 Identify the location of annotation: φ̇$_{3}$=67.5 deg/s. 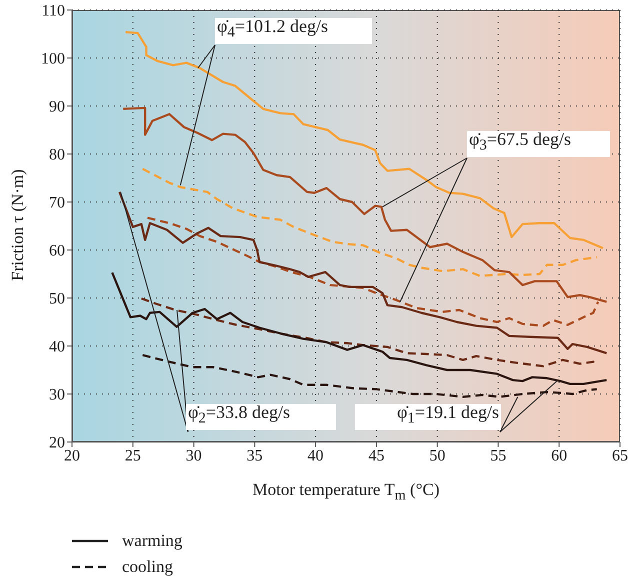
(520, 142).